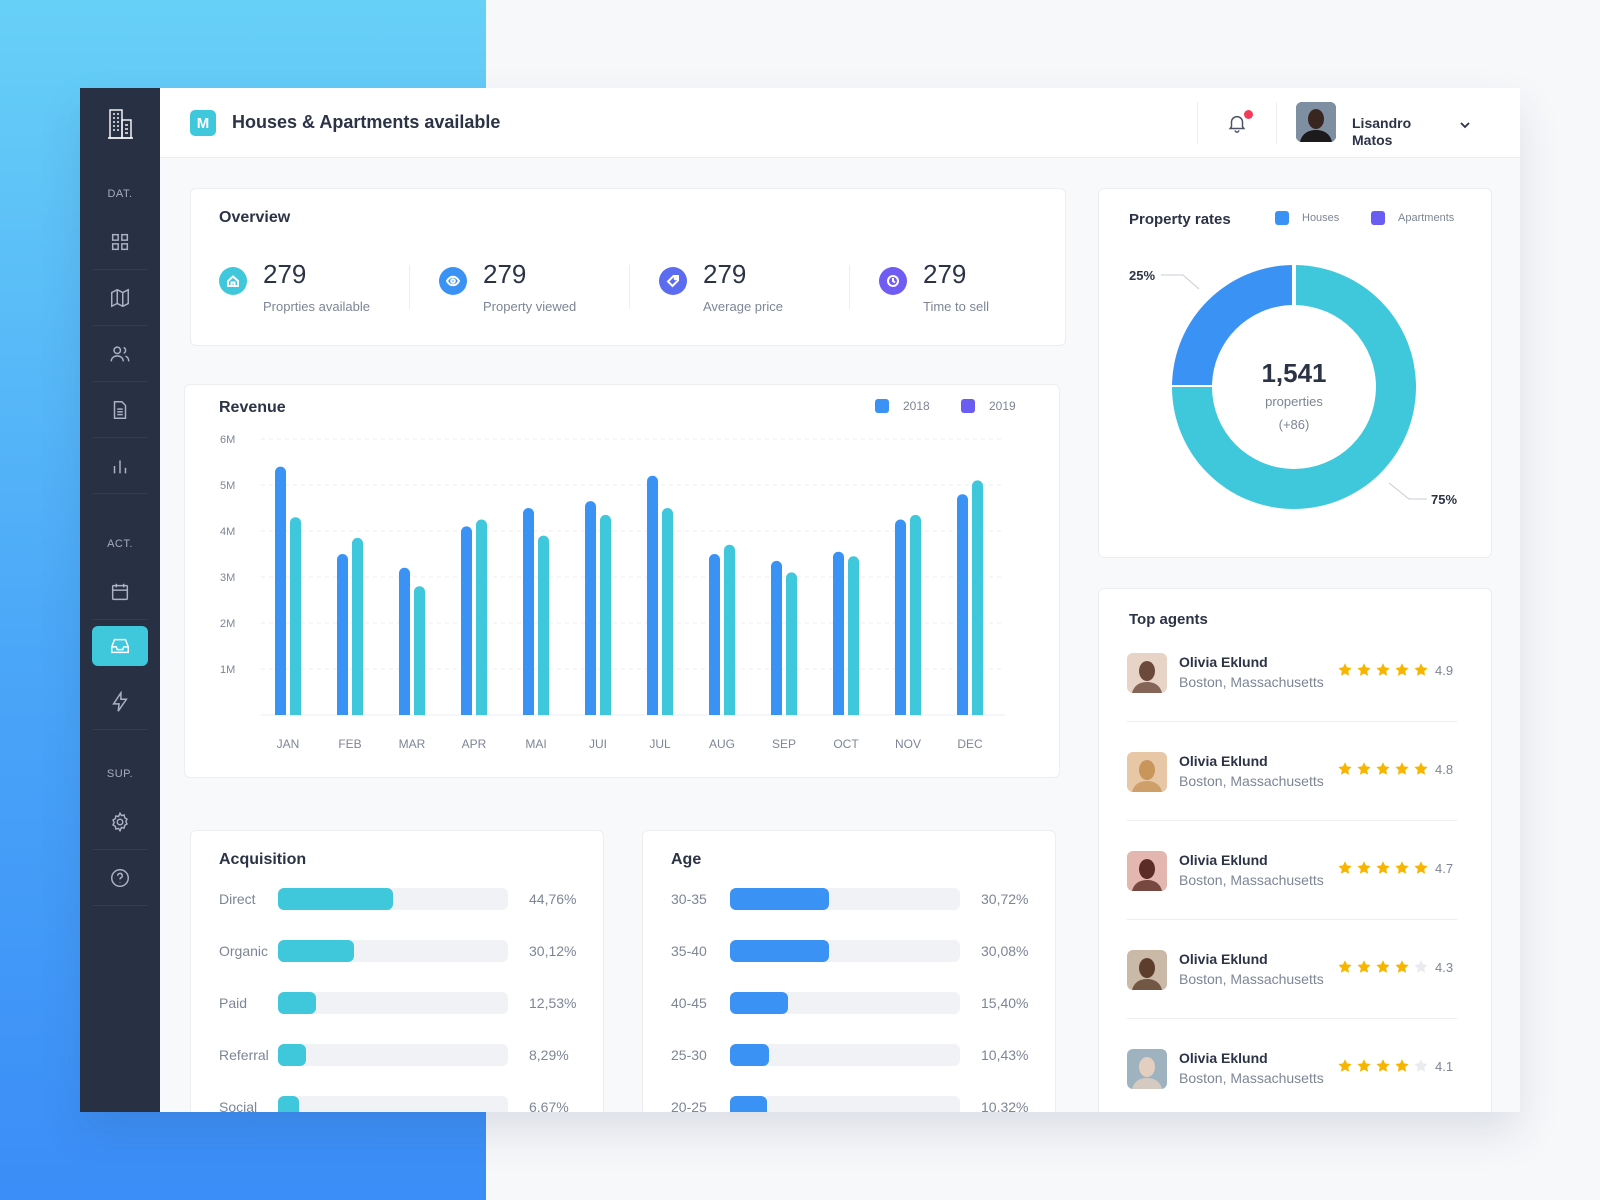 The image size is (1600, 1200). Describe the element at coordinates (120, 878) in the screenshot. I see `sidebar-item-help` at that location.